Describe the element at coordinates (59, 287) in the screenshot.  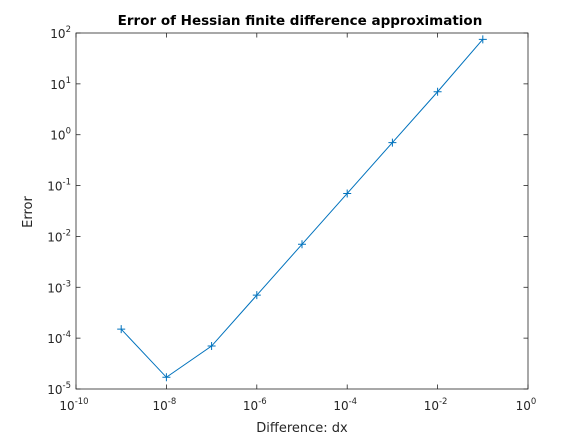
I see `y-tick-label: 10⁻³` at that location.